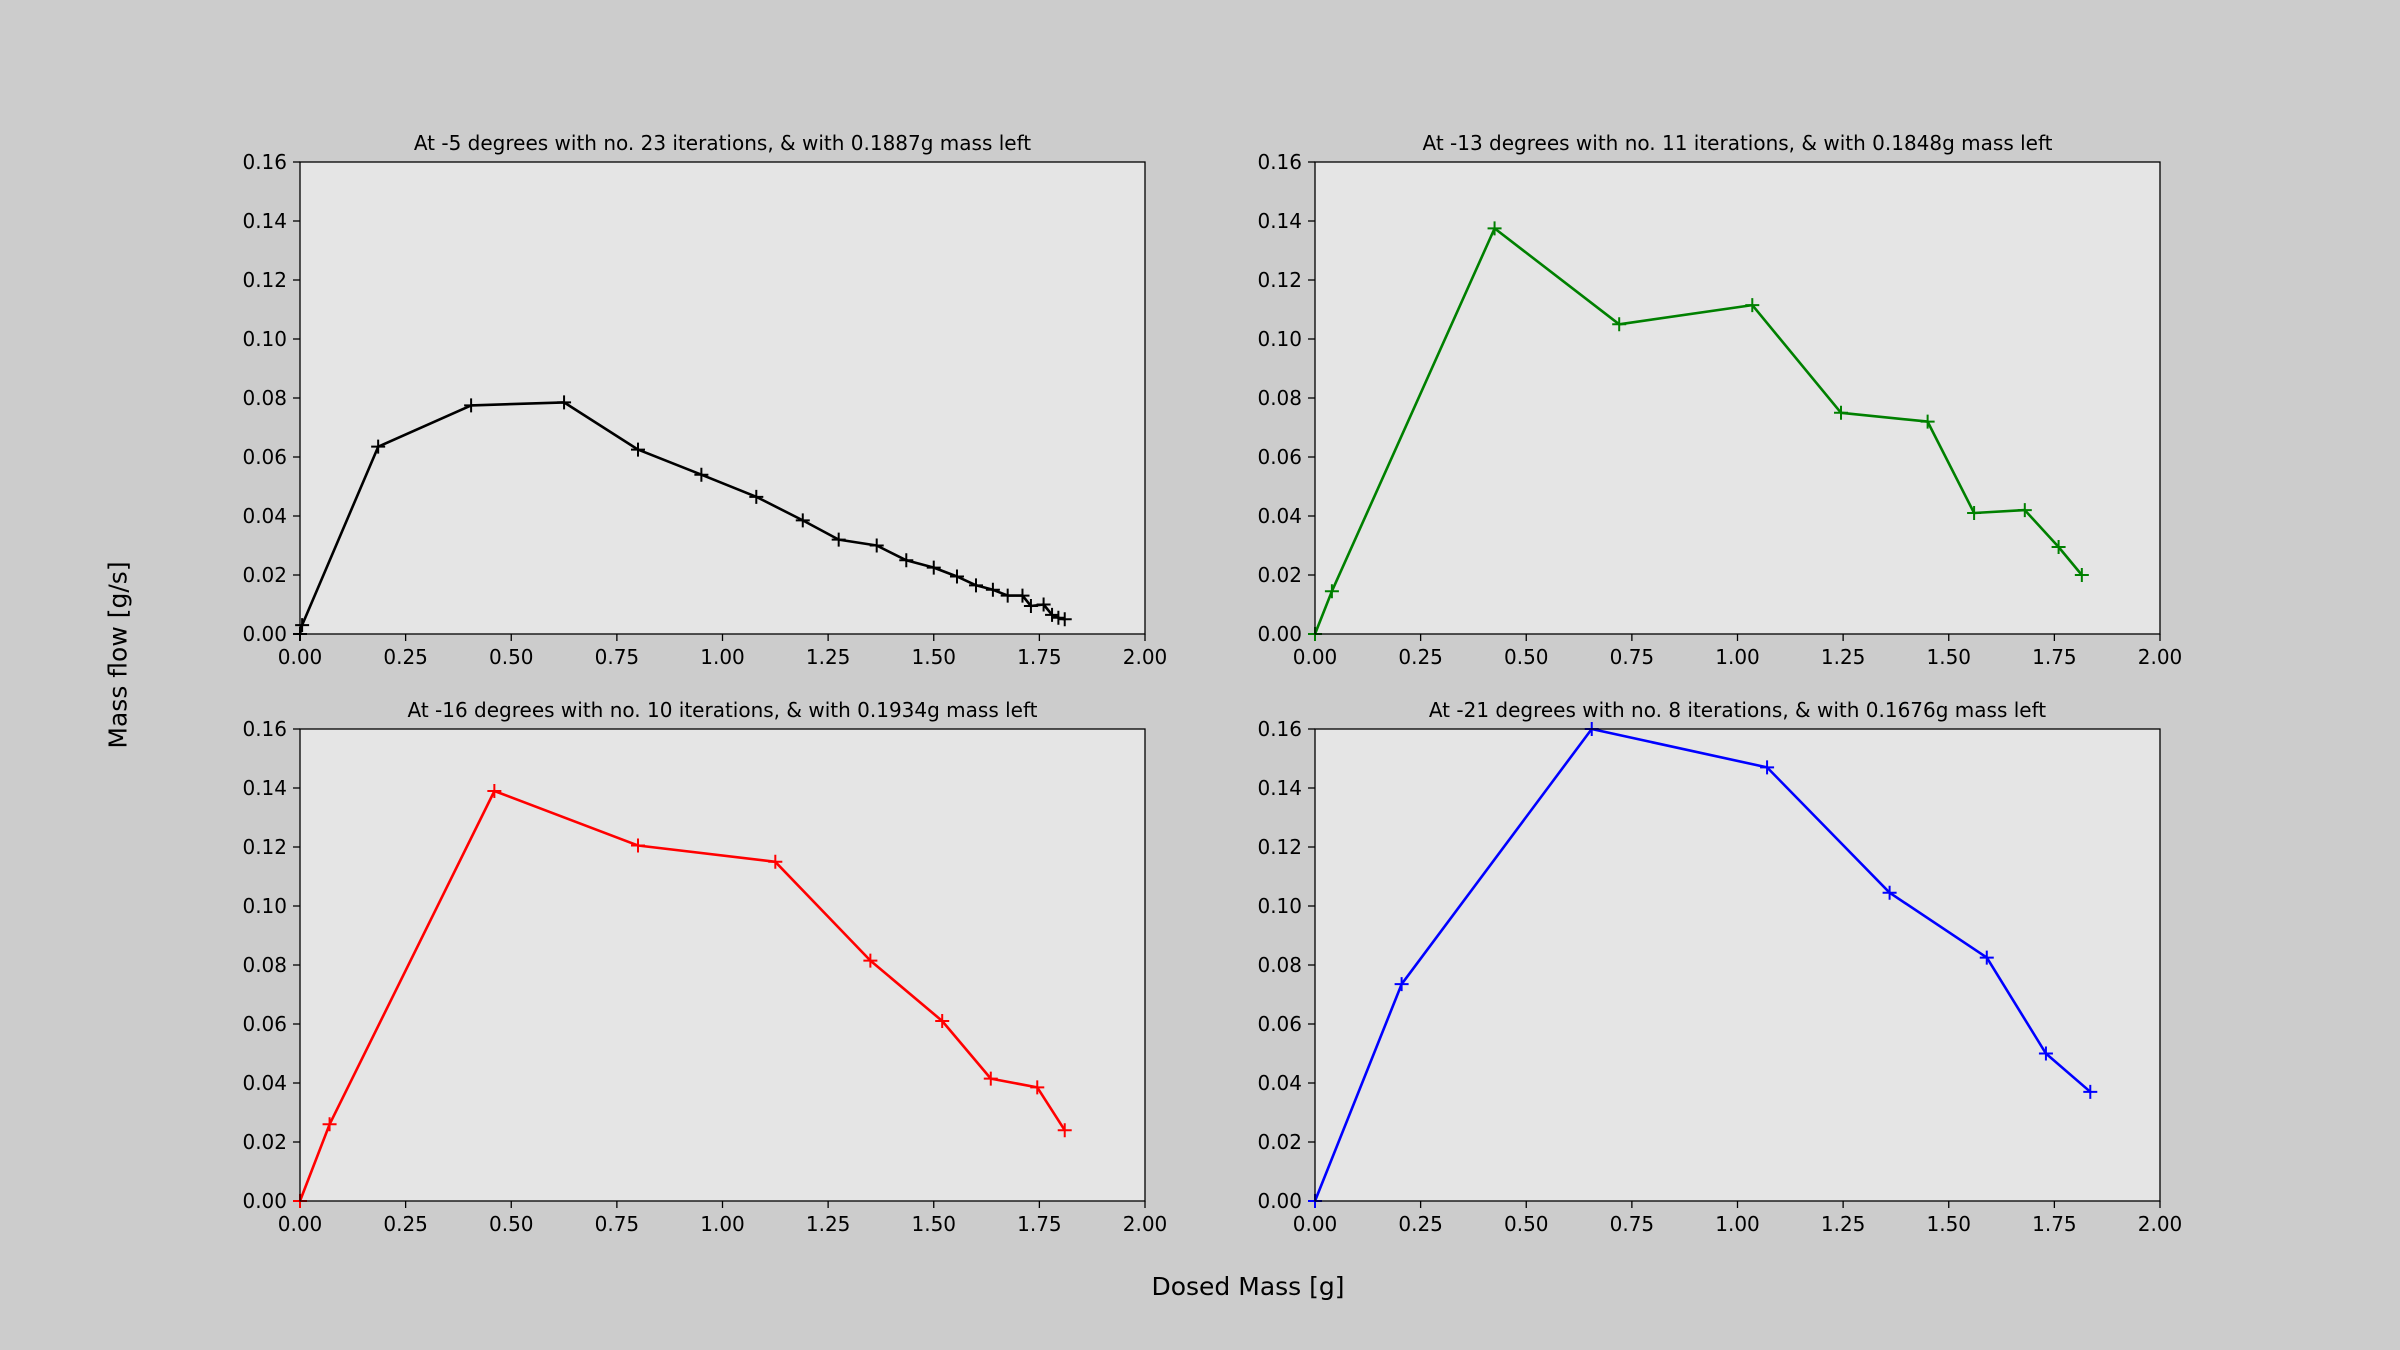  I want to click on x-tick-label: 1.50, so click(1948, 657).